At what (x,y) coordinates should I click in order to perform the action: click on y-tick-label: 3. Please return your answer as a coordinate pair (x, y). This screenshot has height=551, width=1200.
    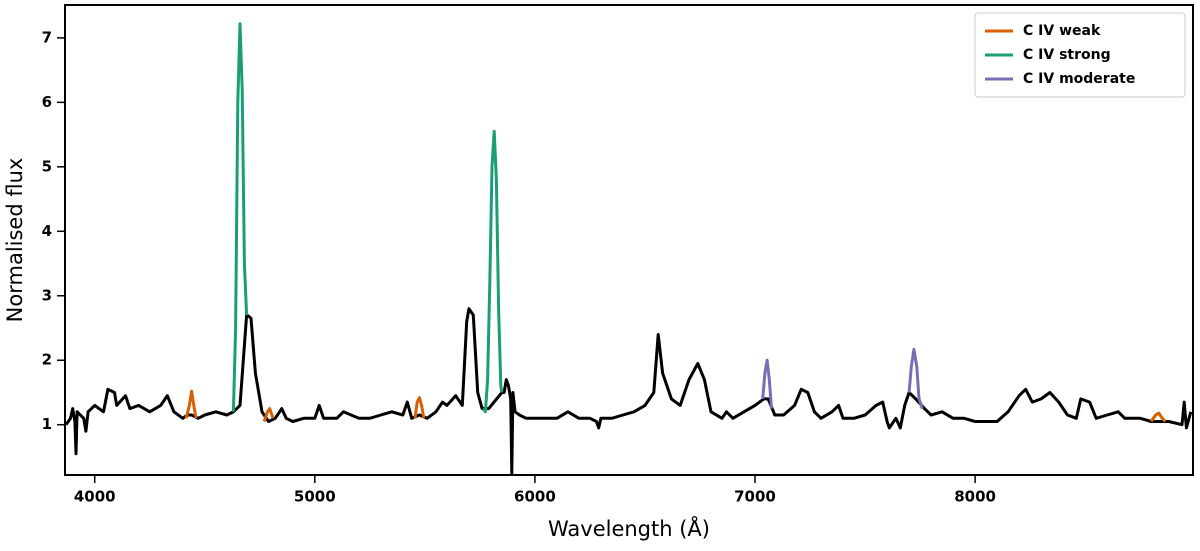
    Looking at the image, I should click on (47, 295).